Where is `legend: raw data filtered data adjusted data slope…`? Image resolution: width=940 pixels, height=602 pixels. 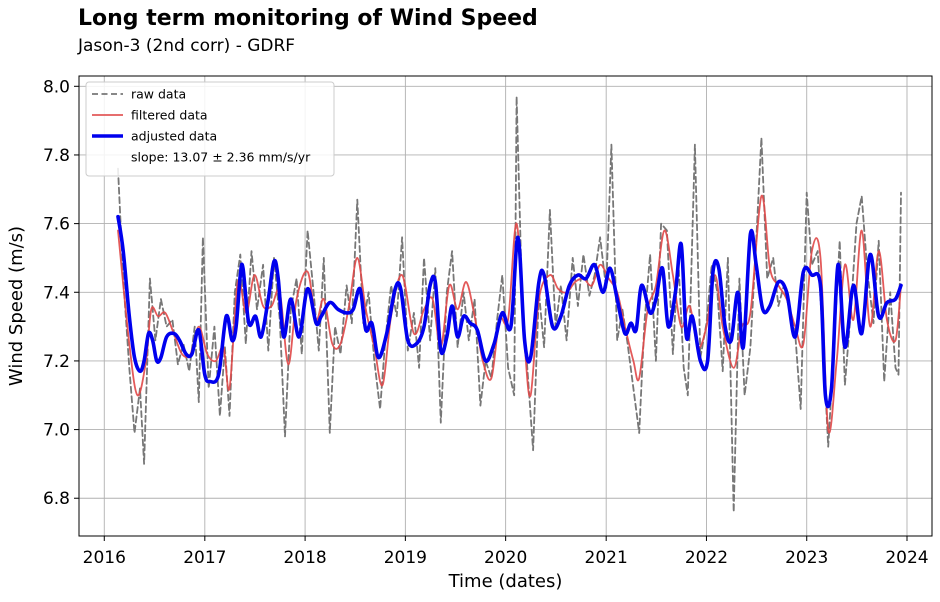 legend: raw data filtered data adjusted data slope… is located at coordinates (210, 129).